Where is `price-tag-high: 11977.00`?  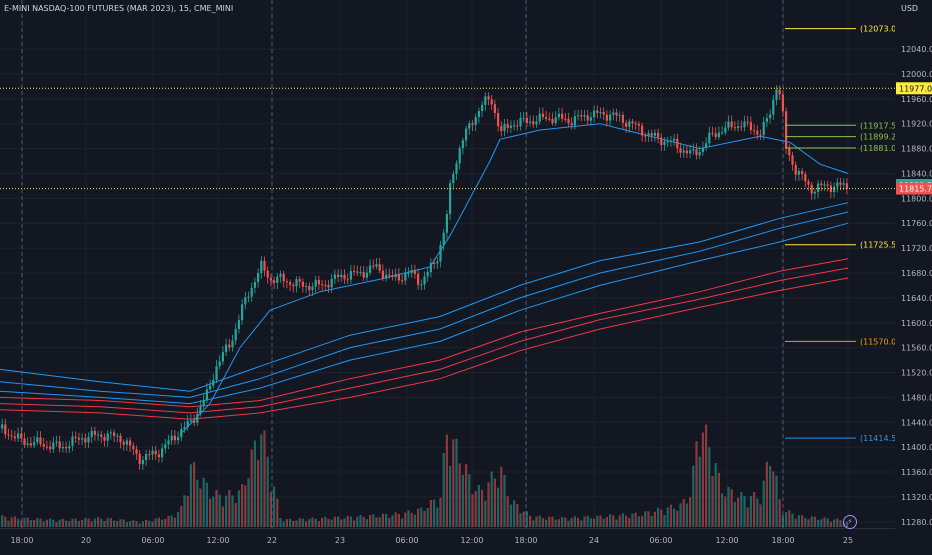 price-tag-high: 11977.00 is located at coordinates (915, 88).